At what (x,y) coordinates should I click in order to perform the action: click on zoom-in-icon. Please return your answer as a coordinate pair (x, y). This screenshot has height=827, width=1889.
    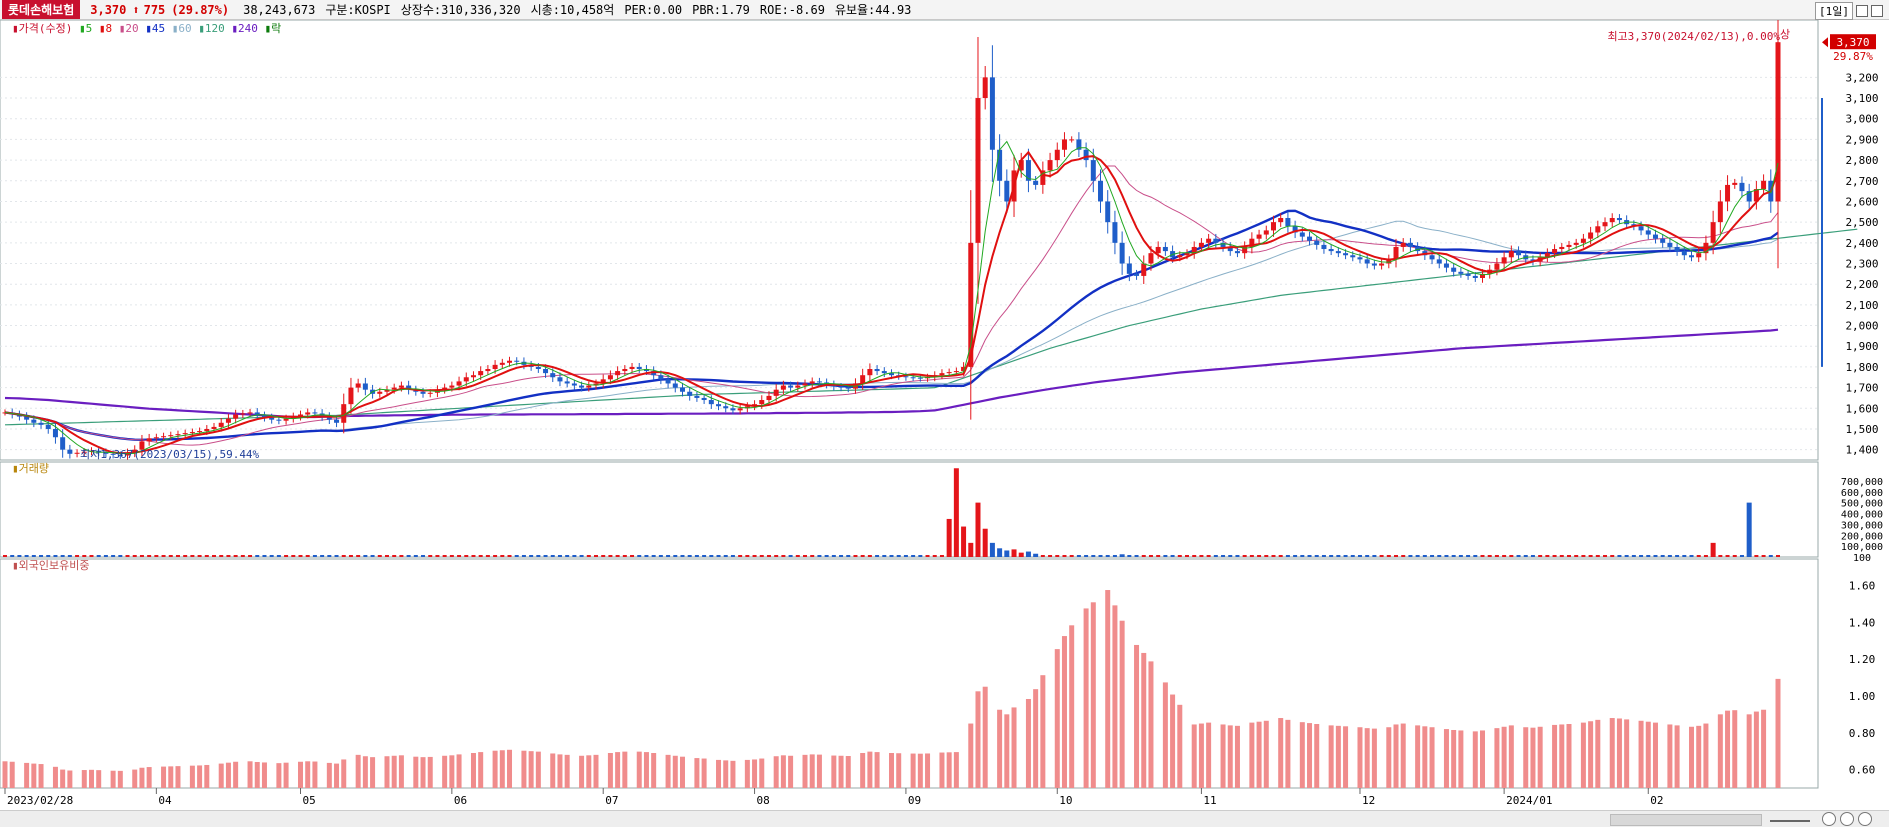
    Looking at the image, I should click on (1847, 819).